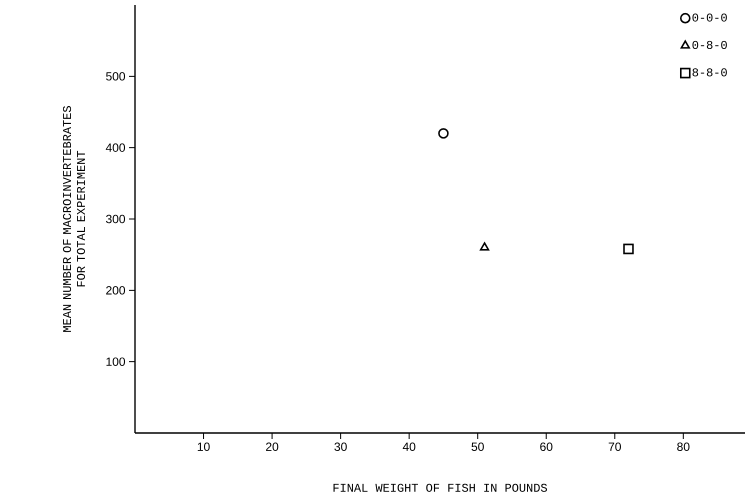 Image resolution: width=754 pixels, height=501 pixels. I want to click on x-tick-label: 60, so click(546, 446).